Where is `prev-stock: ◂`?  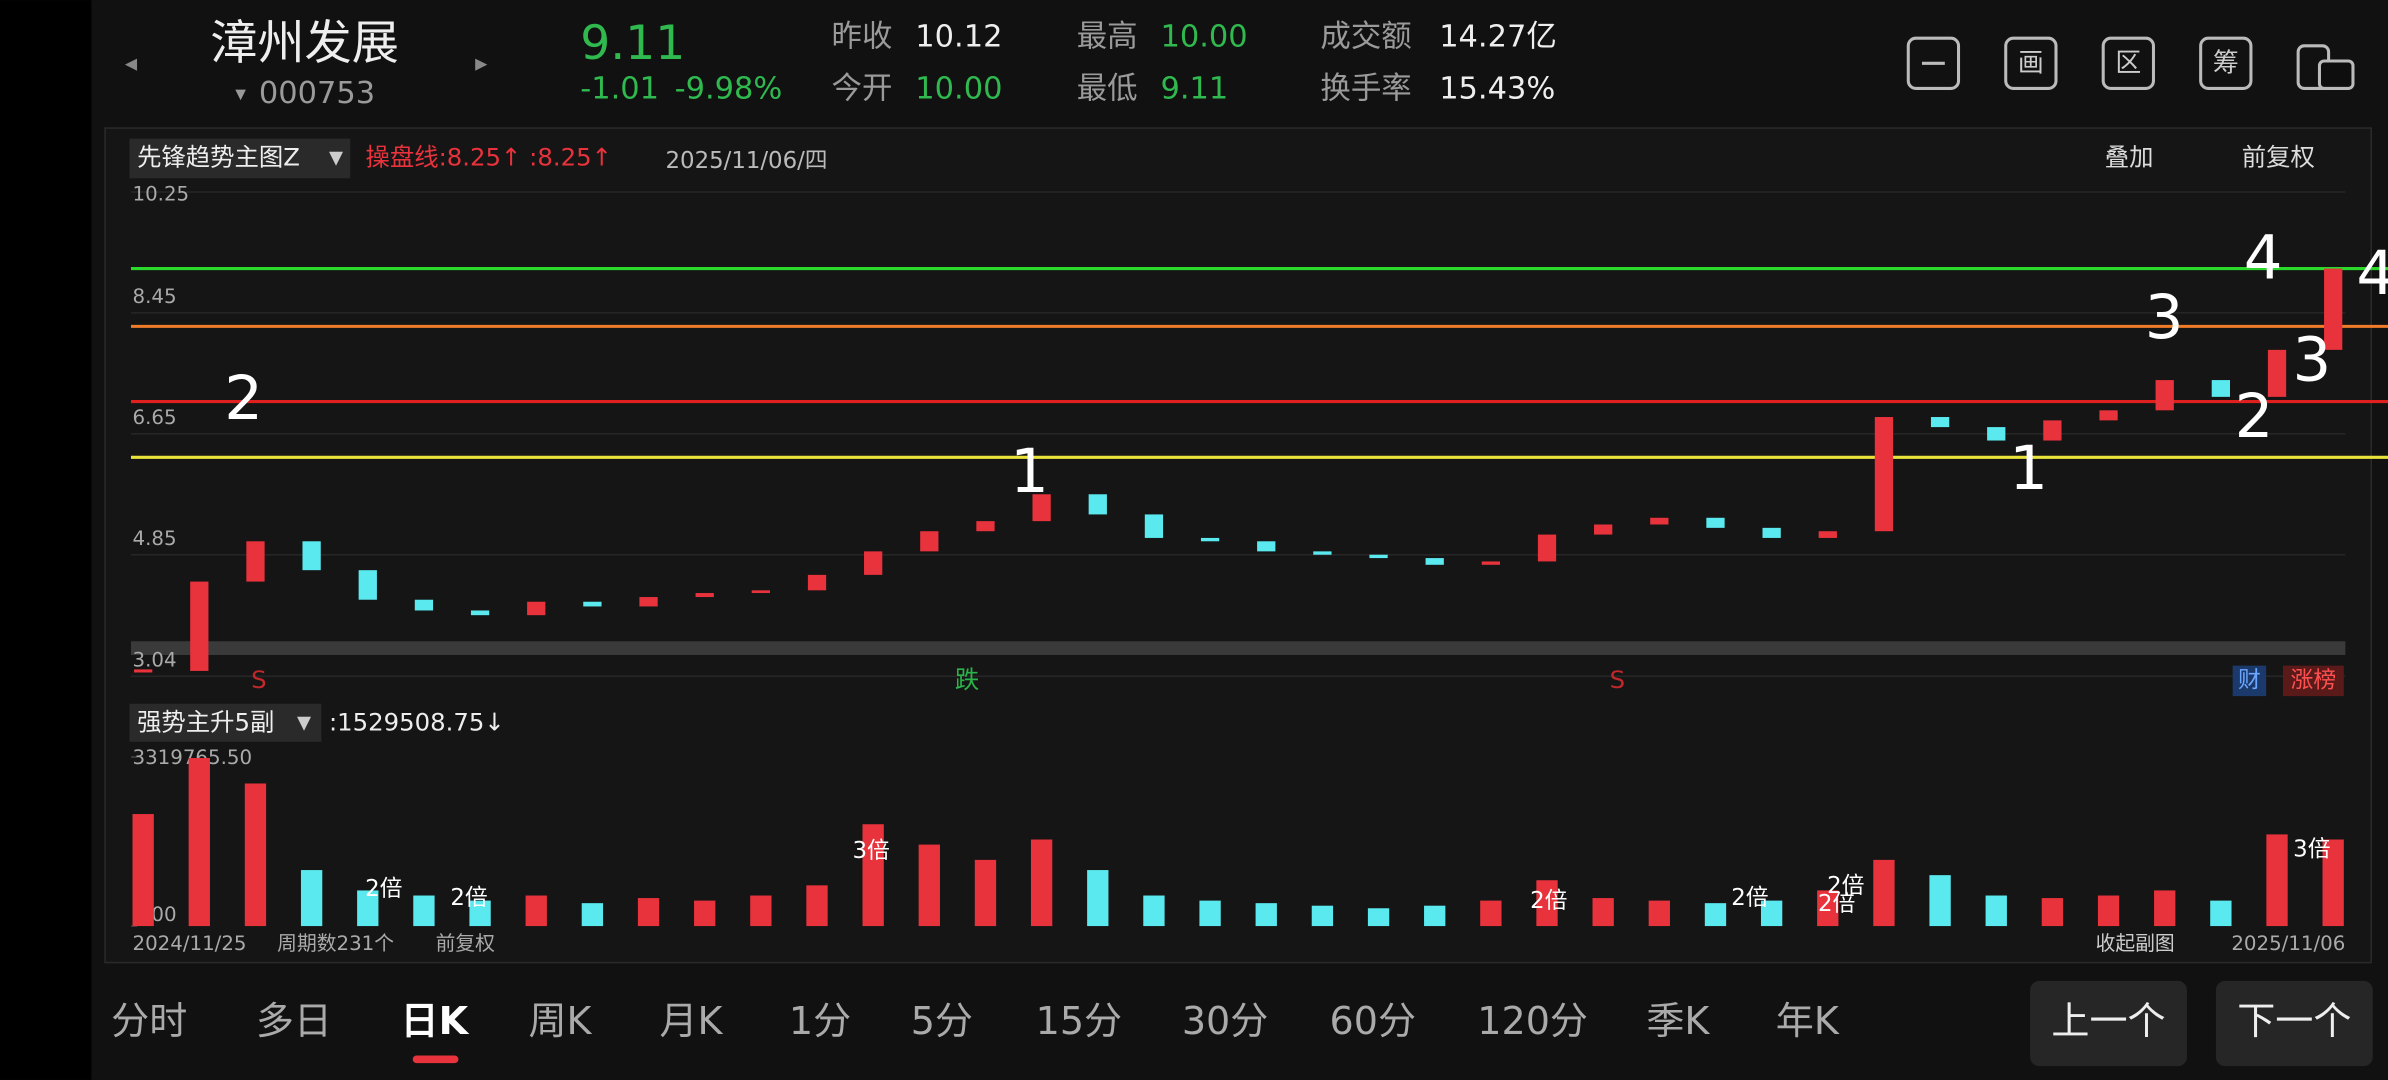
prev-stock: ◂ is located at coordinates (131, 62).